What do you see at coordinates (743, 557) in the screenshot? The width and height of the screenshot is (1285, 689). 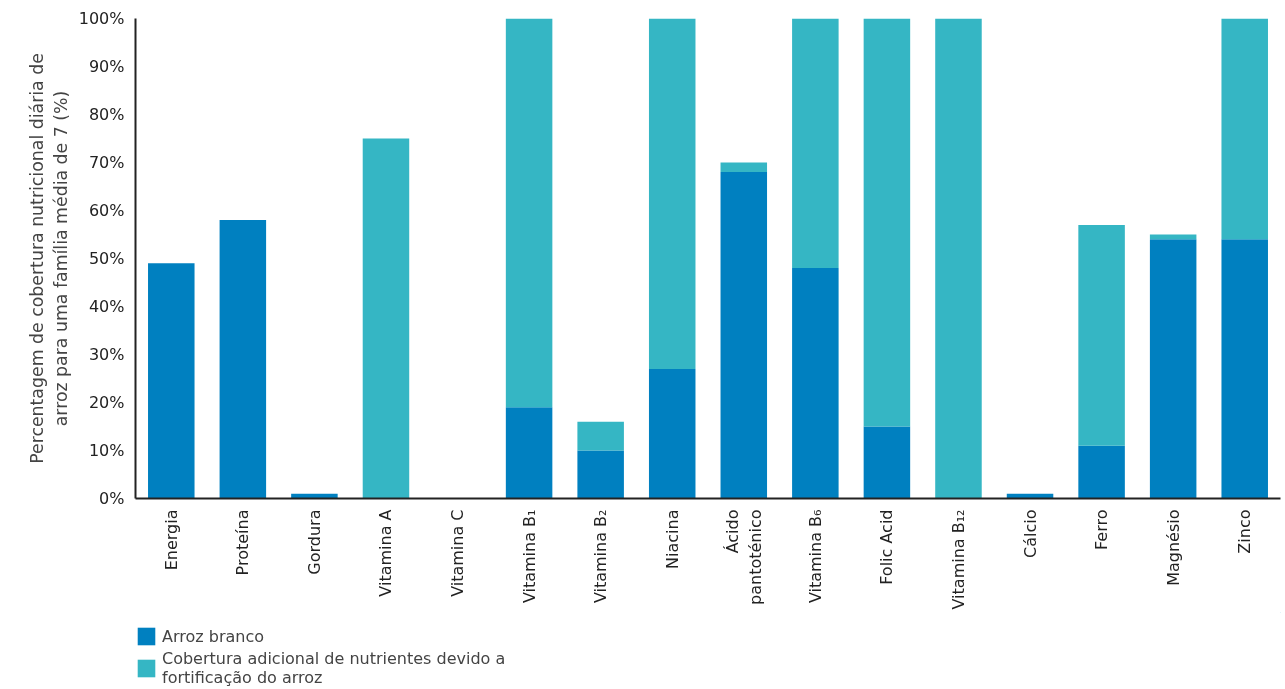 I see `x-tick-label: Ácido pantoténico` at bounding box center [743, 557].